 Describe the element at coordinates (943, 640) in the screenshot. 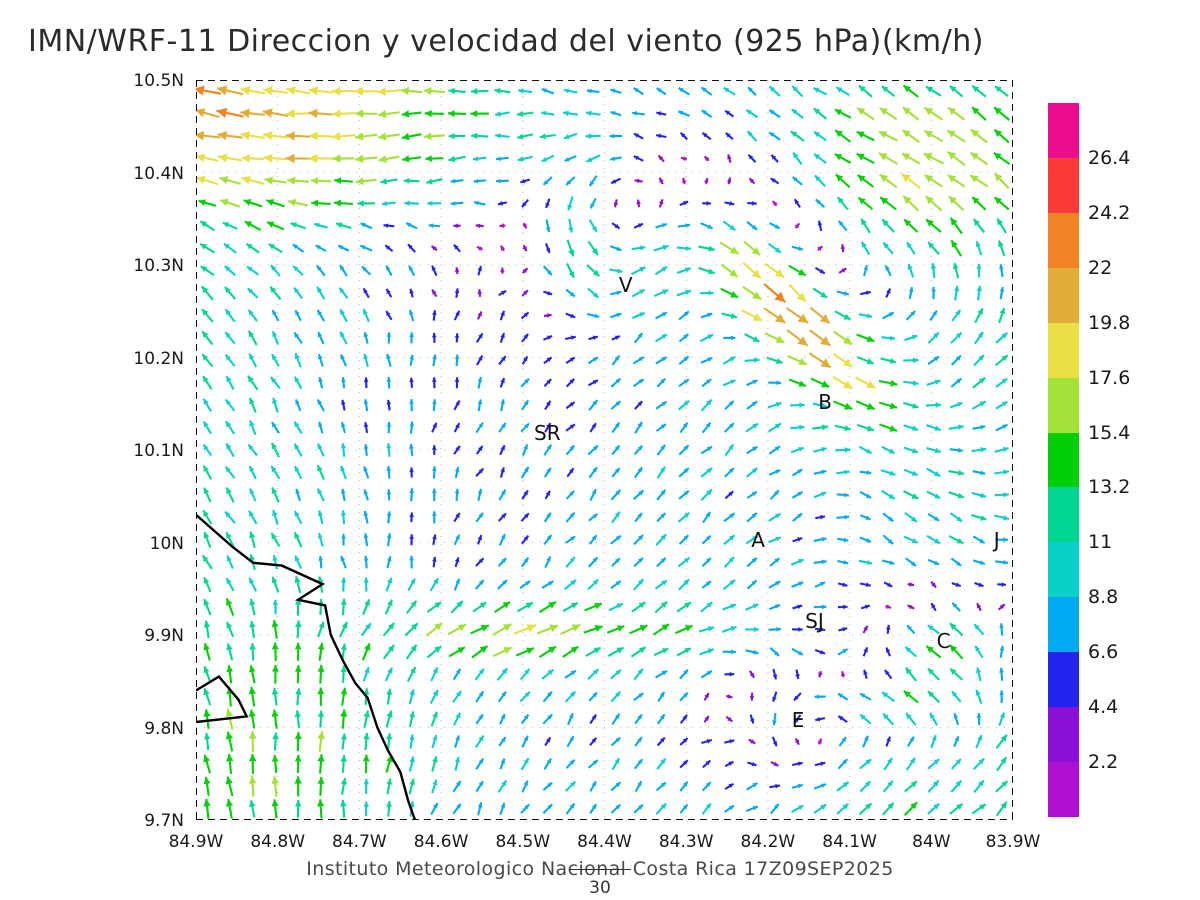

I see `station-label-c: C` at that location.